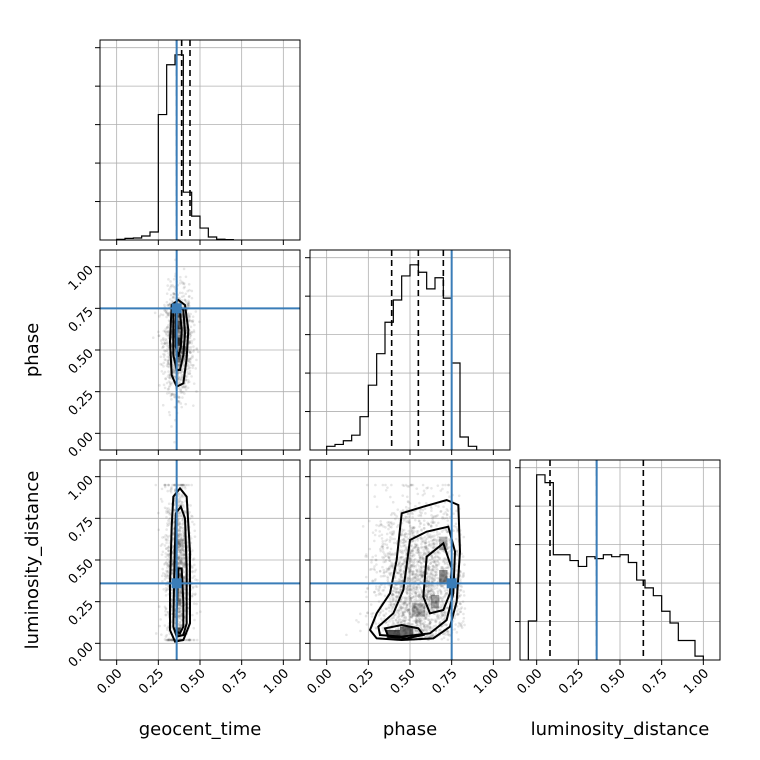 The width and height of the screenshot is (760, 760). Describe the element at coordinates (319, 681) in the screenshot. I see `x-tick-label: 0.00` at that location.